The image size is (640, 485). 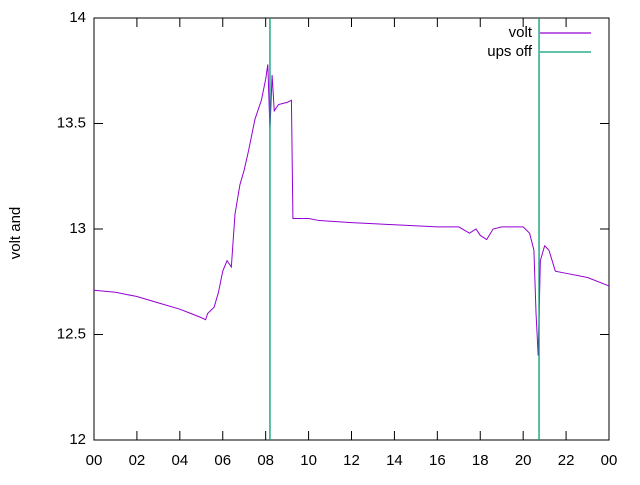 What do you see at coordinates (523, 460) in the screenshot?
I see `x-tick-label: 20` at bounding box center [523, 460].